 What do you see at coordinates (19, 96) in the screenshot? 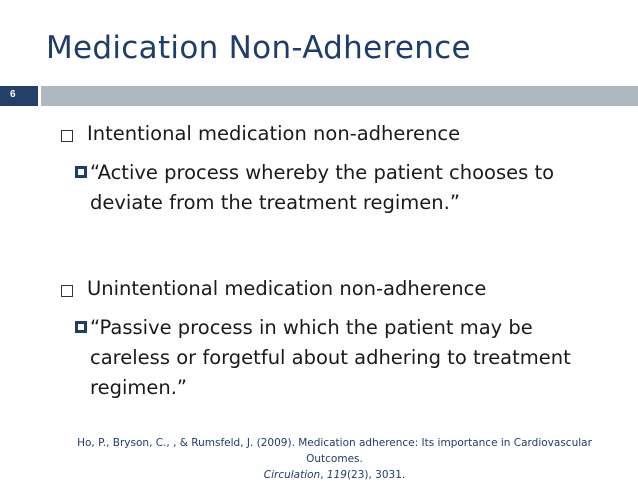
I see `slide-number-box` at bounding box center [19, 96].